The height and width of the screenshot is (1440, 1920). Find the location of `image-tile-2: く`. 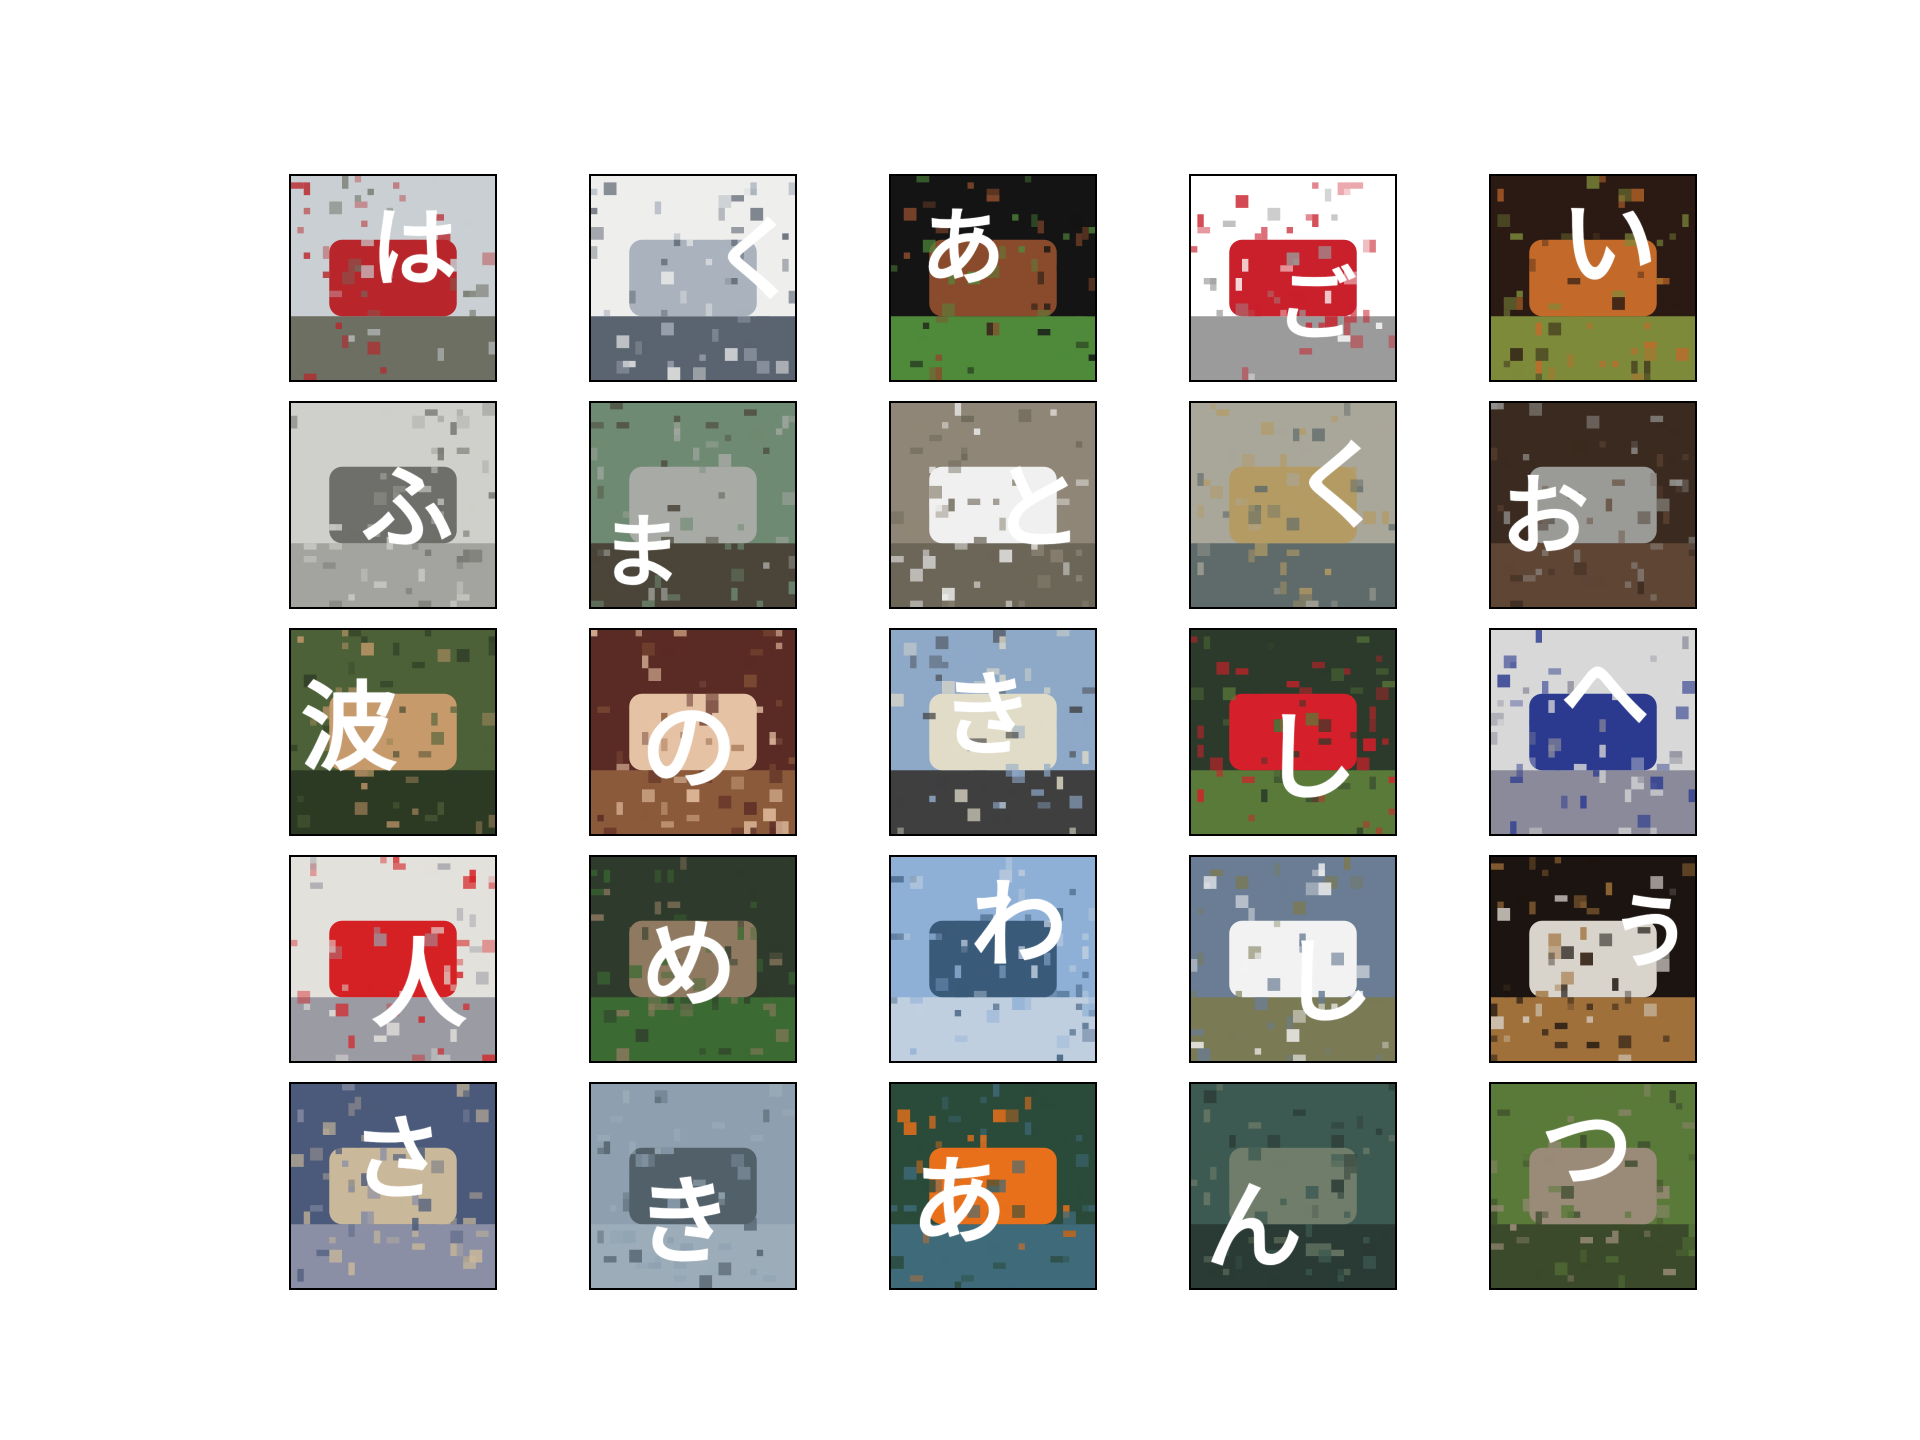

image-tile-2: く is located at coordinates (693, 278).